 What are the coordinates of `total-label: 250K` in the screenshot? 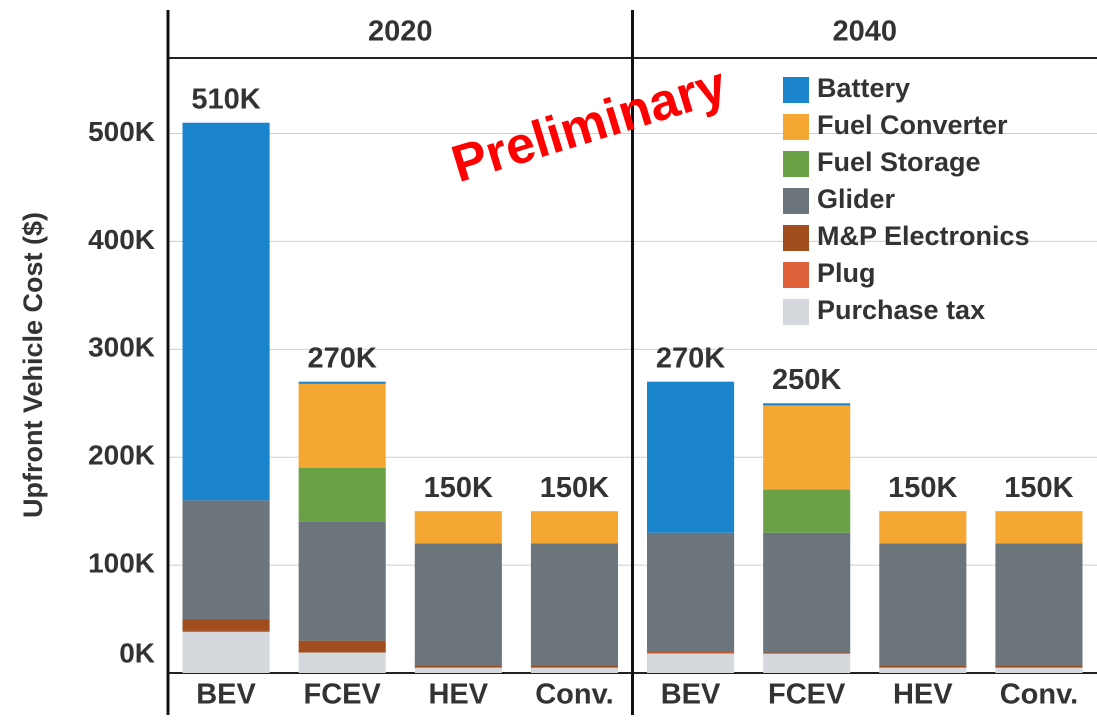 It's located at (806, 380).